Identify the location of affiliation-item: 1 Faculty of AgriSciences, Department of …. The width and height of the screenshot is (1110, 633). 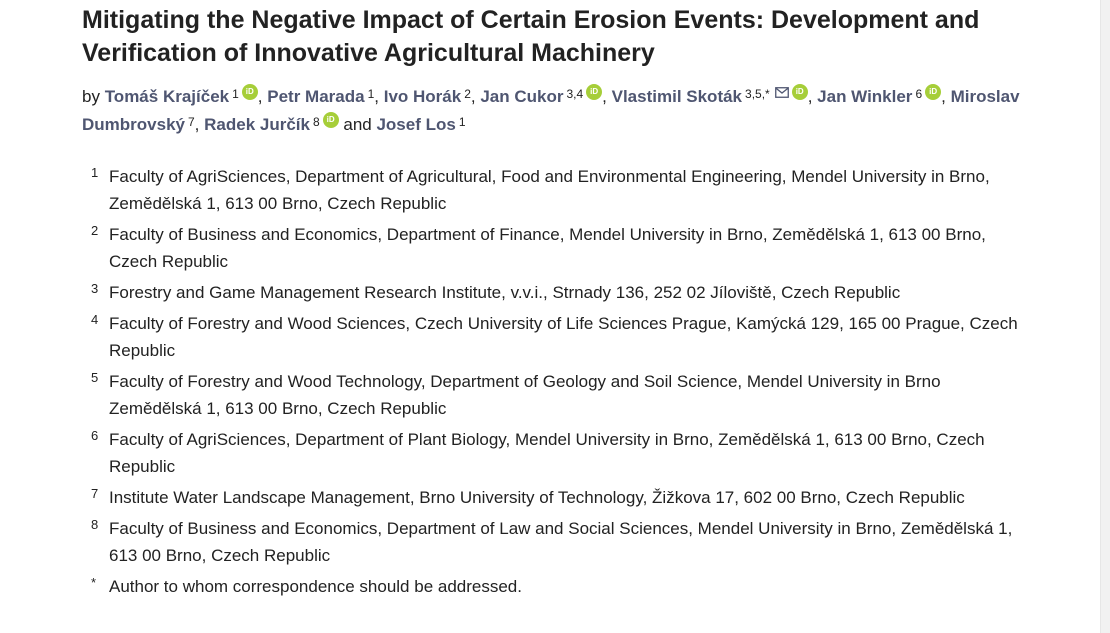
(552, 190).